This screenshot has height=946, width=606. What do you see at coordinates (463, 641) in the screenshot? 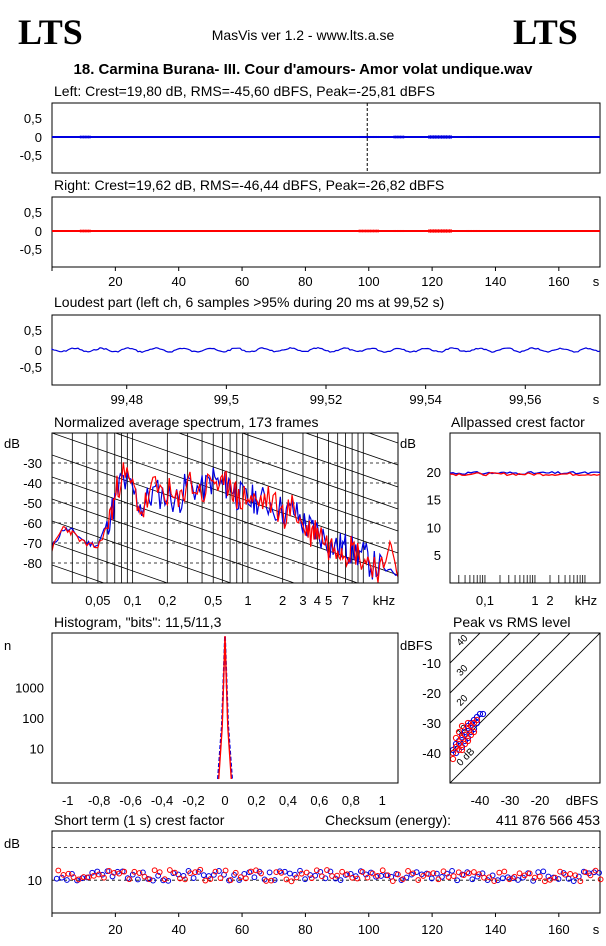
I see `crest-line-label-0: 40` at bounding box center [463, 641].